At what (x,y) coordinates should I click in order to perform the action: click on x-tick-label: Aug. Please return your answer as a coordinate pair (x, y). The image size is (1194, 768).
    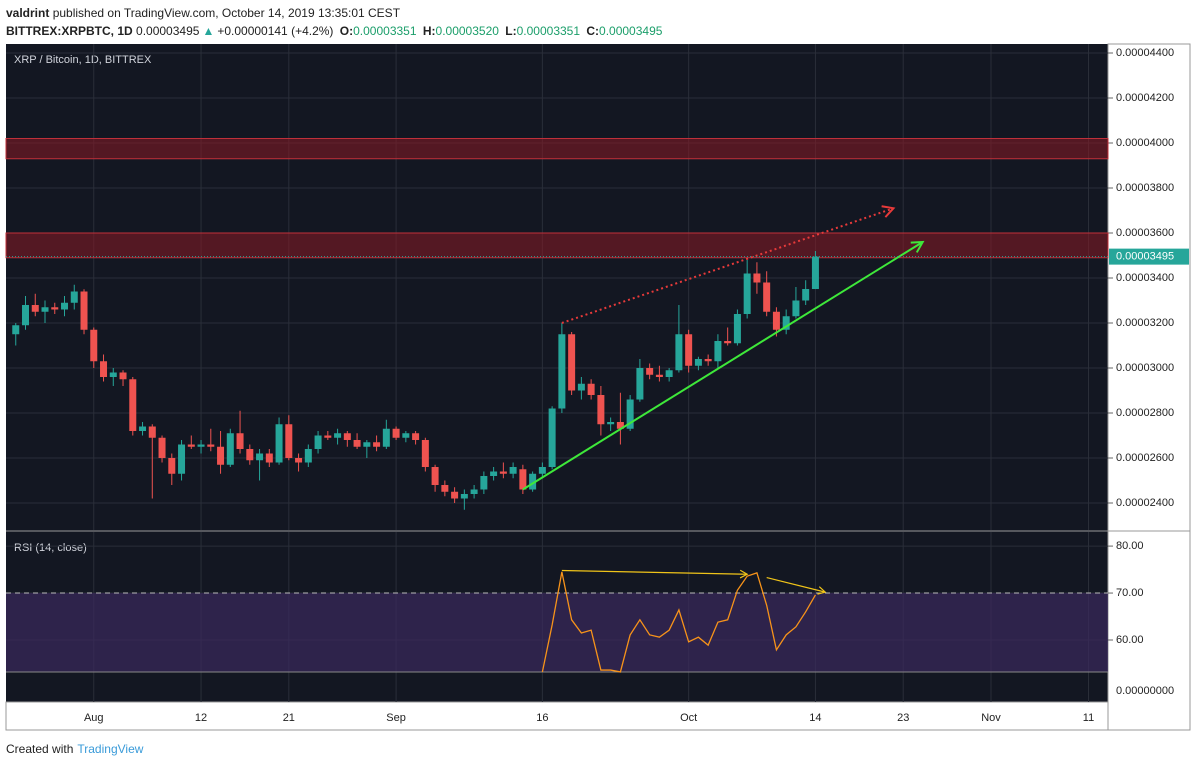
    Looking at the image, I should click on (94, 718).